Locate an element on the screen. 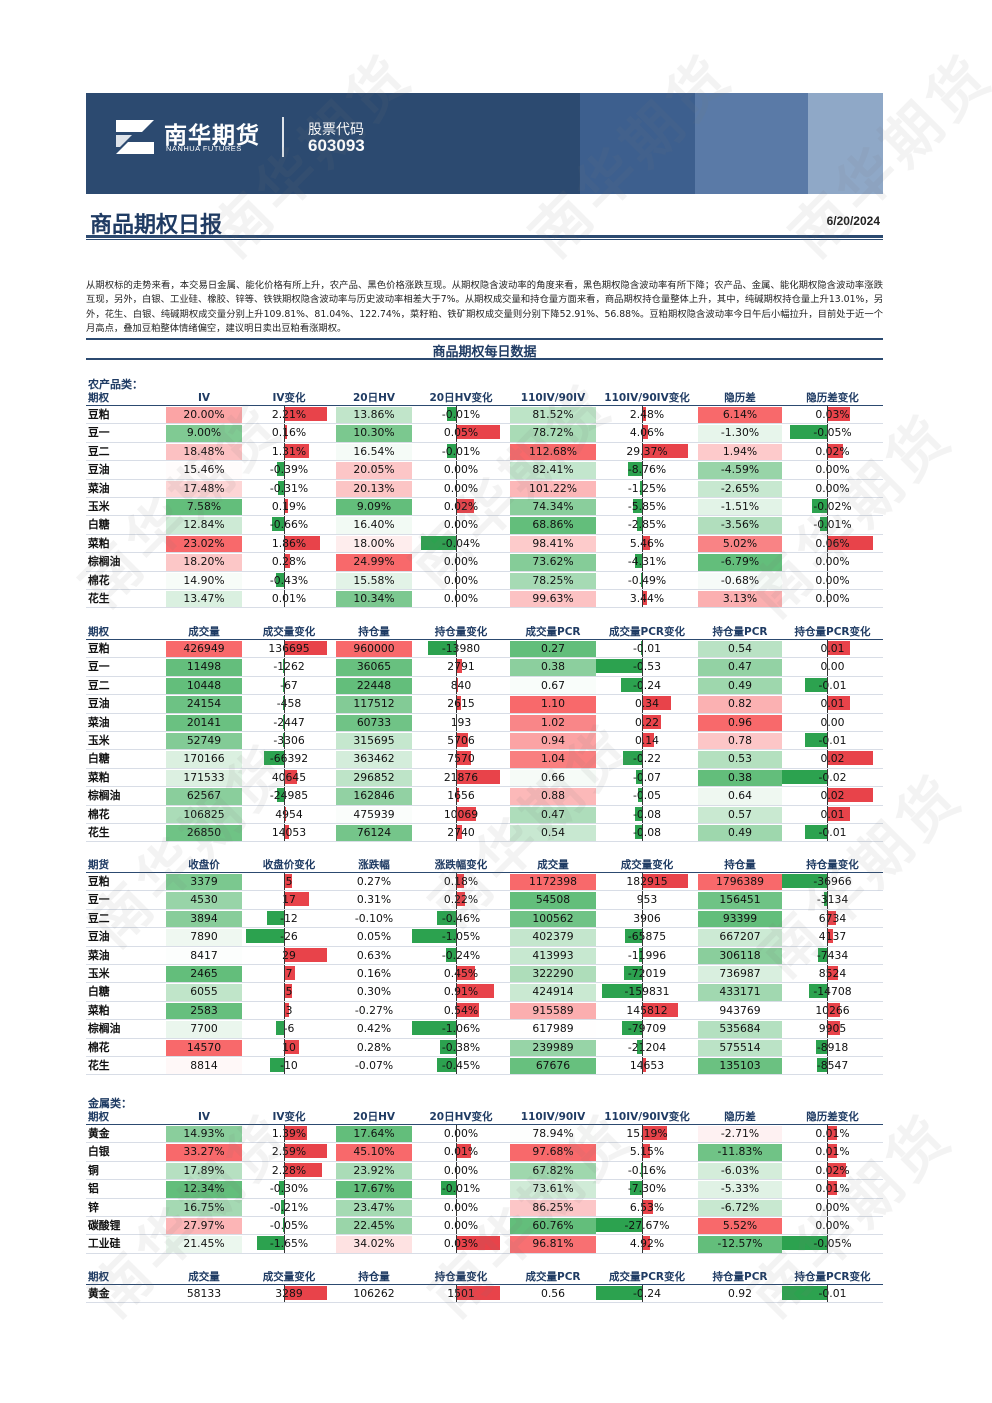 This screenshot has width=992, height=1403. heatmap-cell: 18.20% is located at coordinates (204, 562).